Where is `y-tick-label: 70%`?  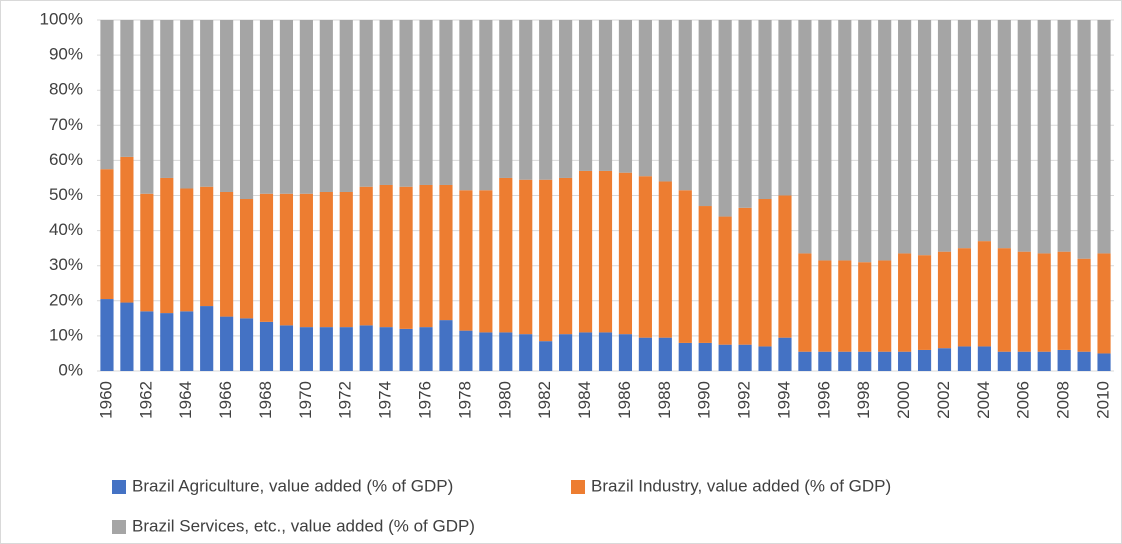
y-tick-label: 70% is located at coordinates (66, 124).